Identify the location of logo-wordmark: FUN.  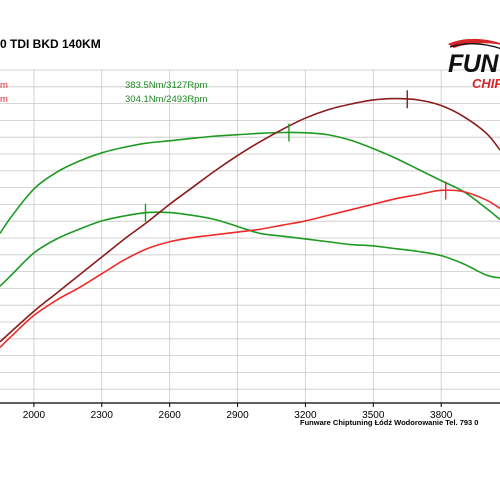
(473, 64).